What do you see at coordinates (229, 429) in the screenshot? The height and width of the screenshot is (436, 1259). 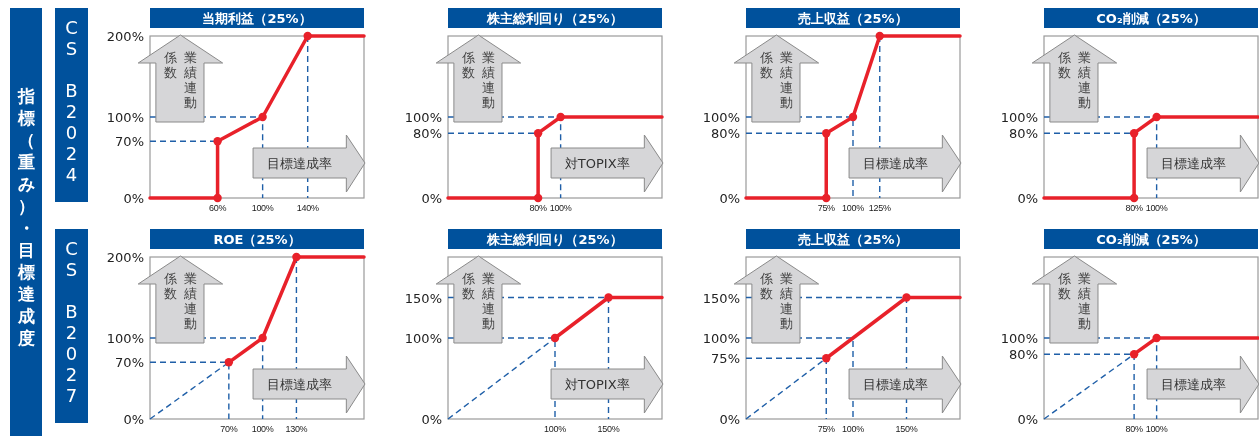 I see `x-tick-label: 70%` at bounding box center [229, 429].